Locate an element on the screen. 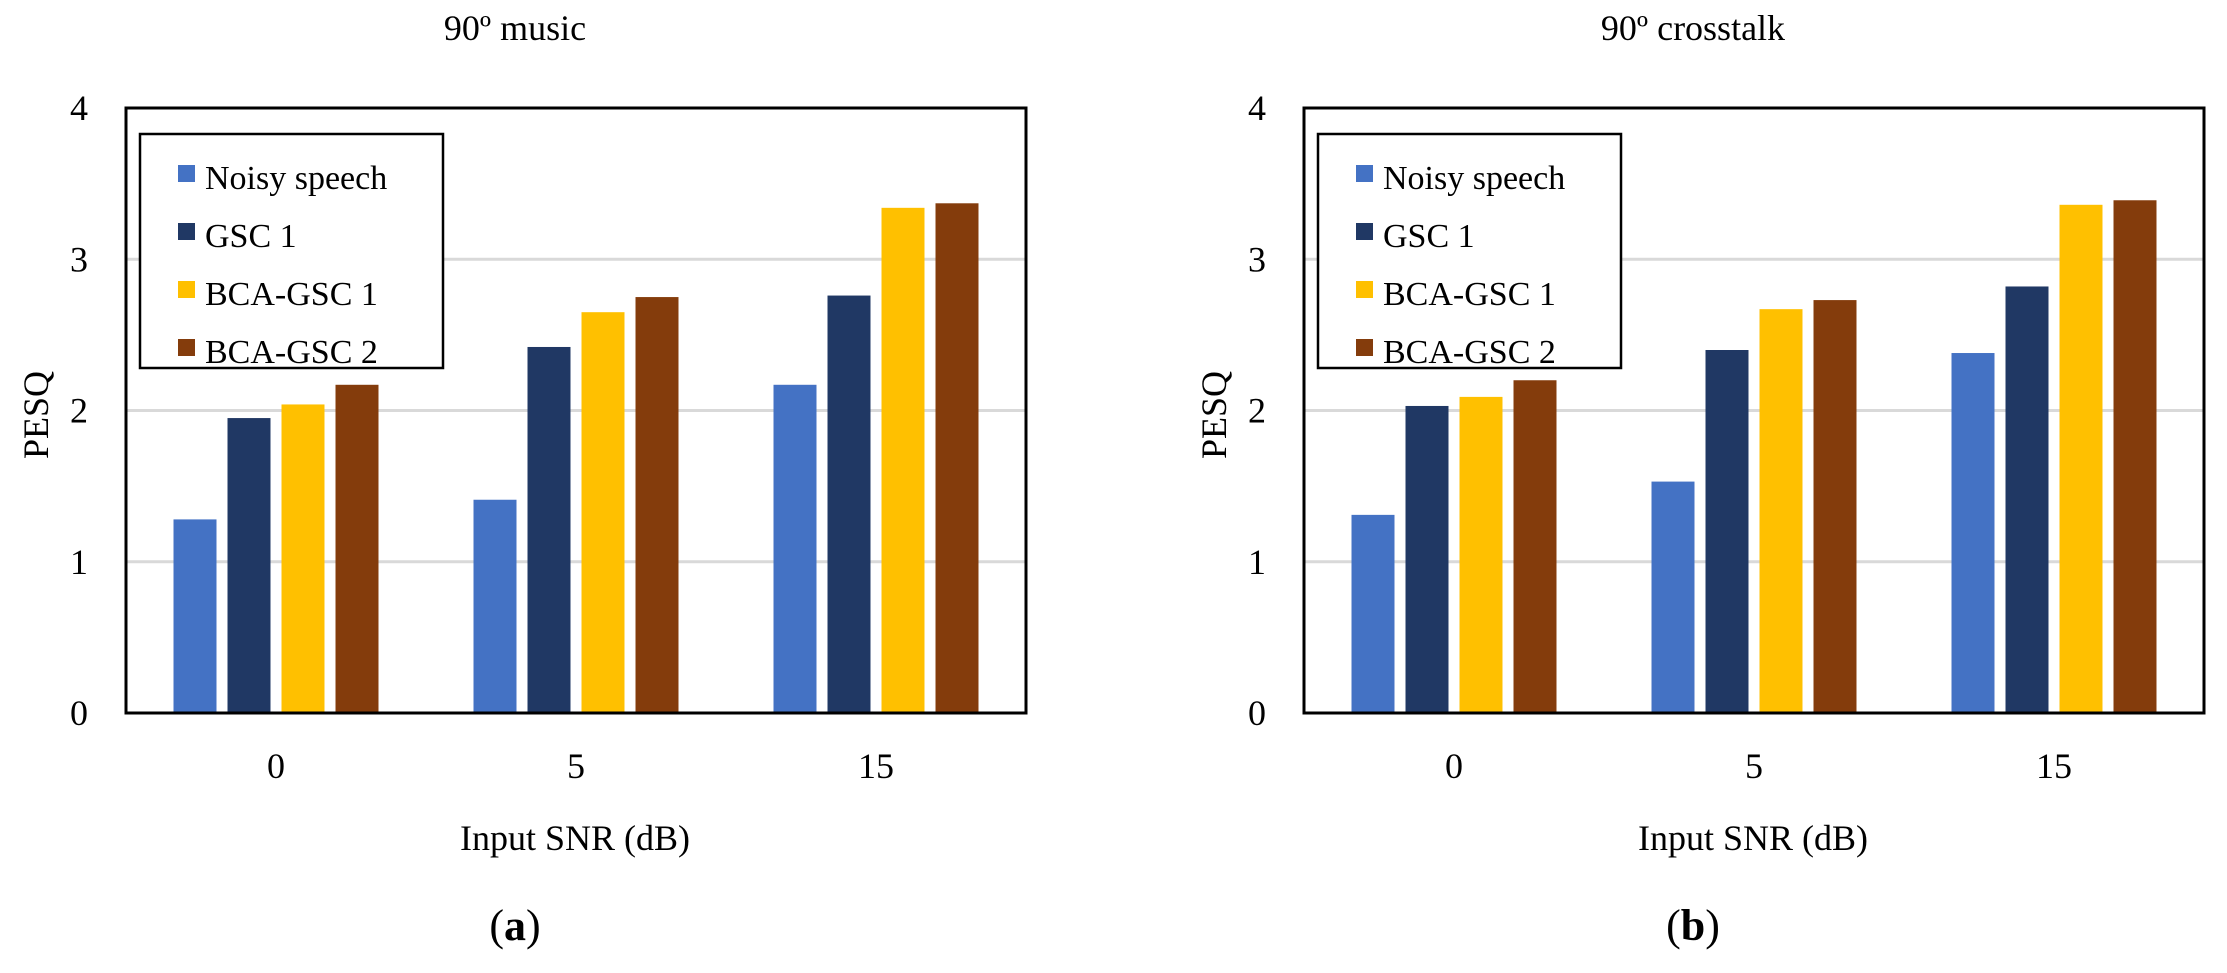  chart-title: 90º music is located at coordinates (515, 28).